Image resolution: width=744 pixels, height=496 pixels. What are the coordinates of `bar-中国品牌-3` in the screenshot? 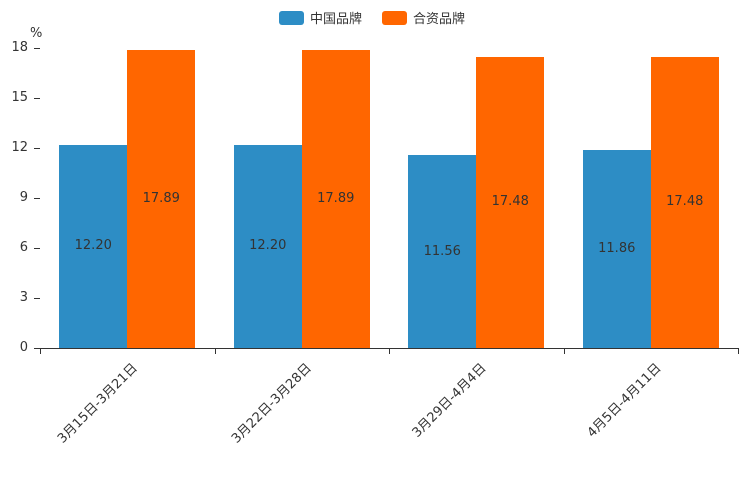 It's located at (616, 249).